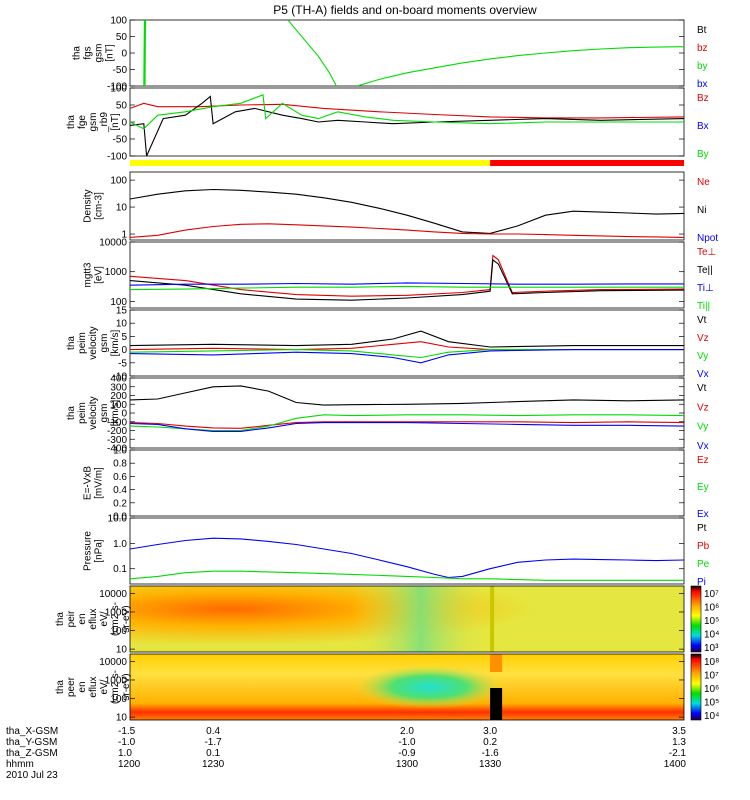  Describe the element at coordinates (120, 464) in the screenshot. I see `y-tick-label: 0.8` at that location.